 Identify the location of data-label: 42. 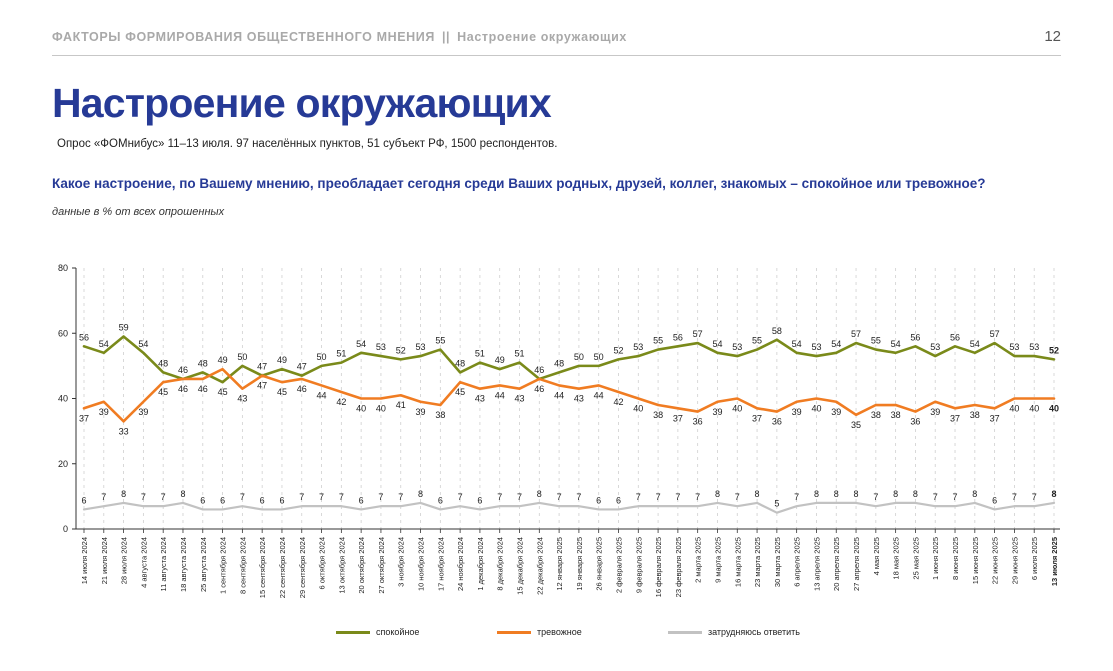
(618, 402).